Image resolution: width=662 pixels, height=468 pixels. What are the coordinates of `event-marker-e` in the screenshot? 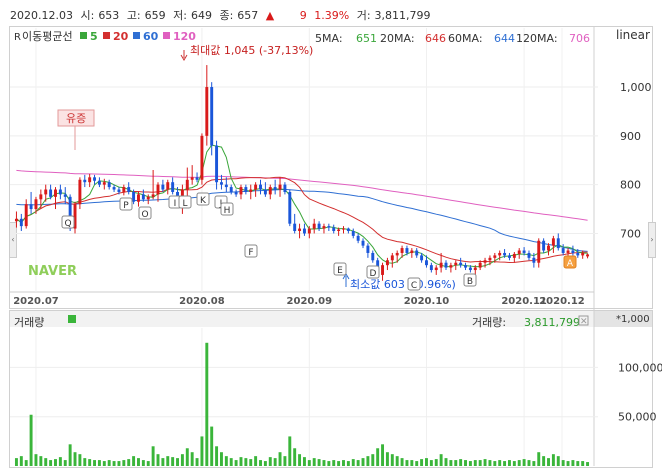 It's located at (340, 269).